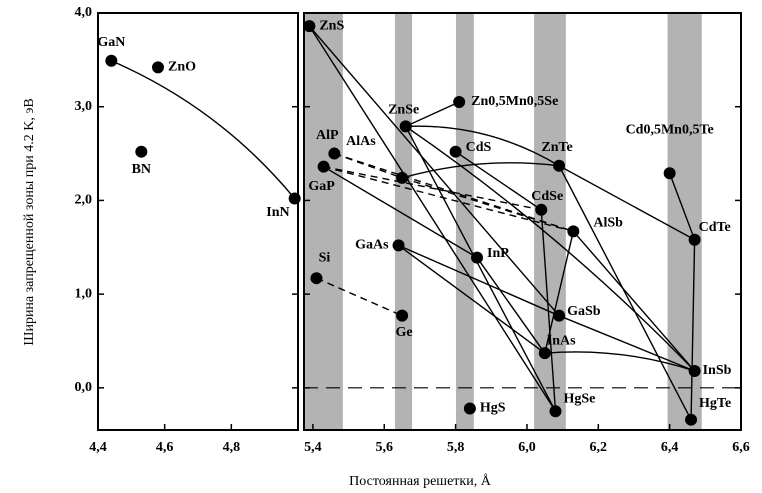 The image size is (762, 493). I want to click on point-label: ZnS, so click(331, 25).